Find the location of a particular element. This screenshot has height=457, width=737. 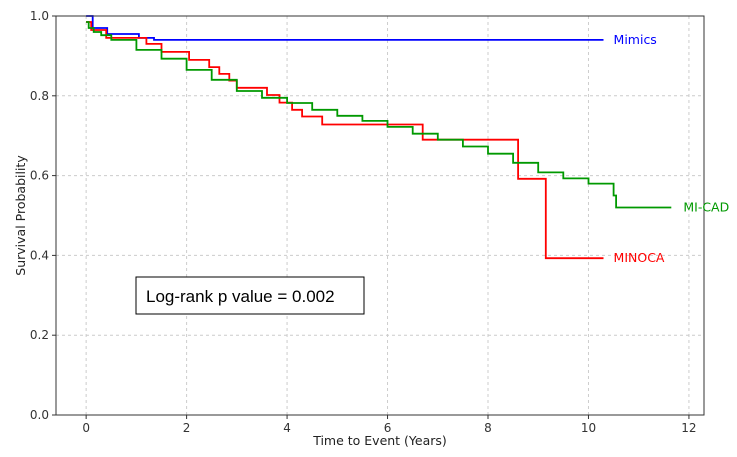

x-tick-label: 6 is located at coordinates (388, 428).